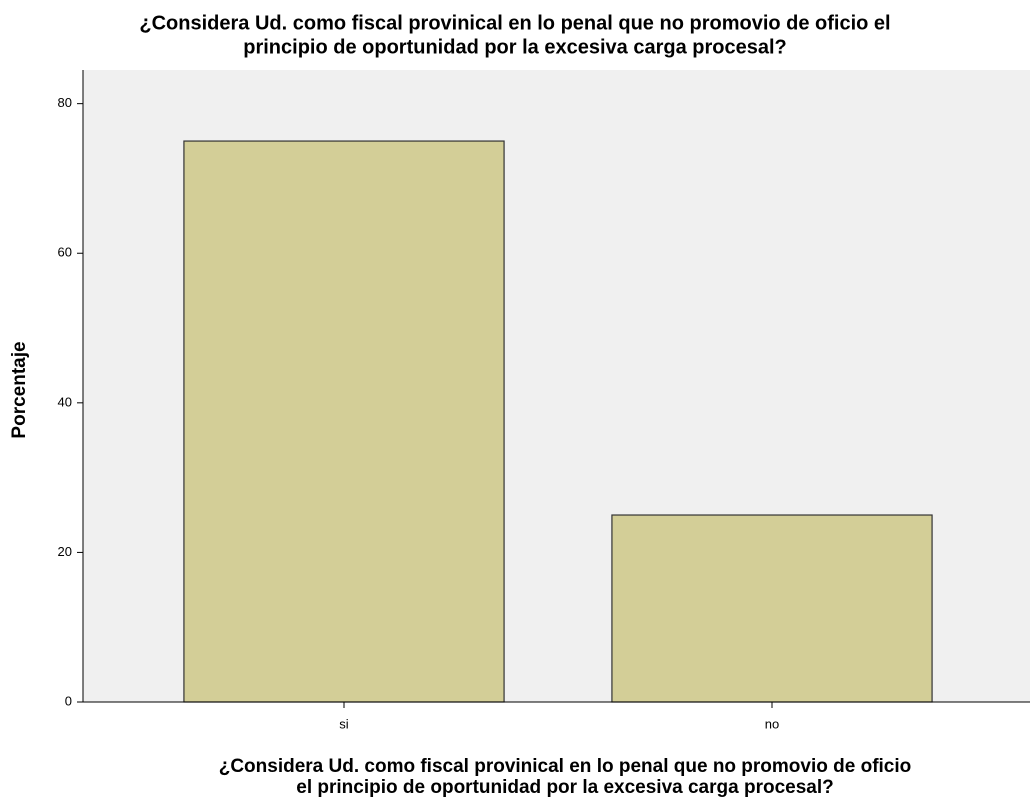  Describe the element at coordinates (344, 723) in the screenshot. I see `x-tick-label: si` at that location.